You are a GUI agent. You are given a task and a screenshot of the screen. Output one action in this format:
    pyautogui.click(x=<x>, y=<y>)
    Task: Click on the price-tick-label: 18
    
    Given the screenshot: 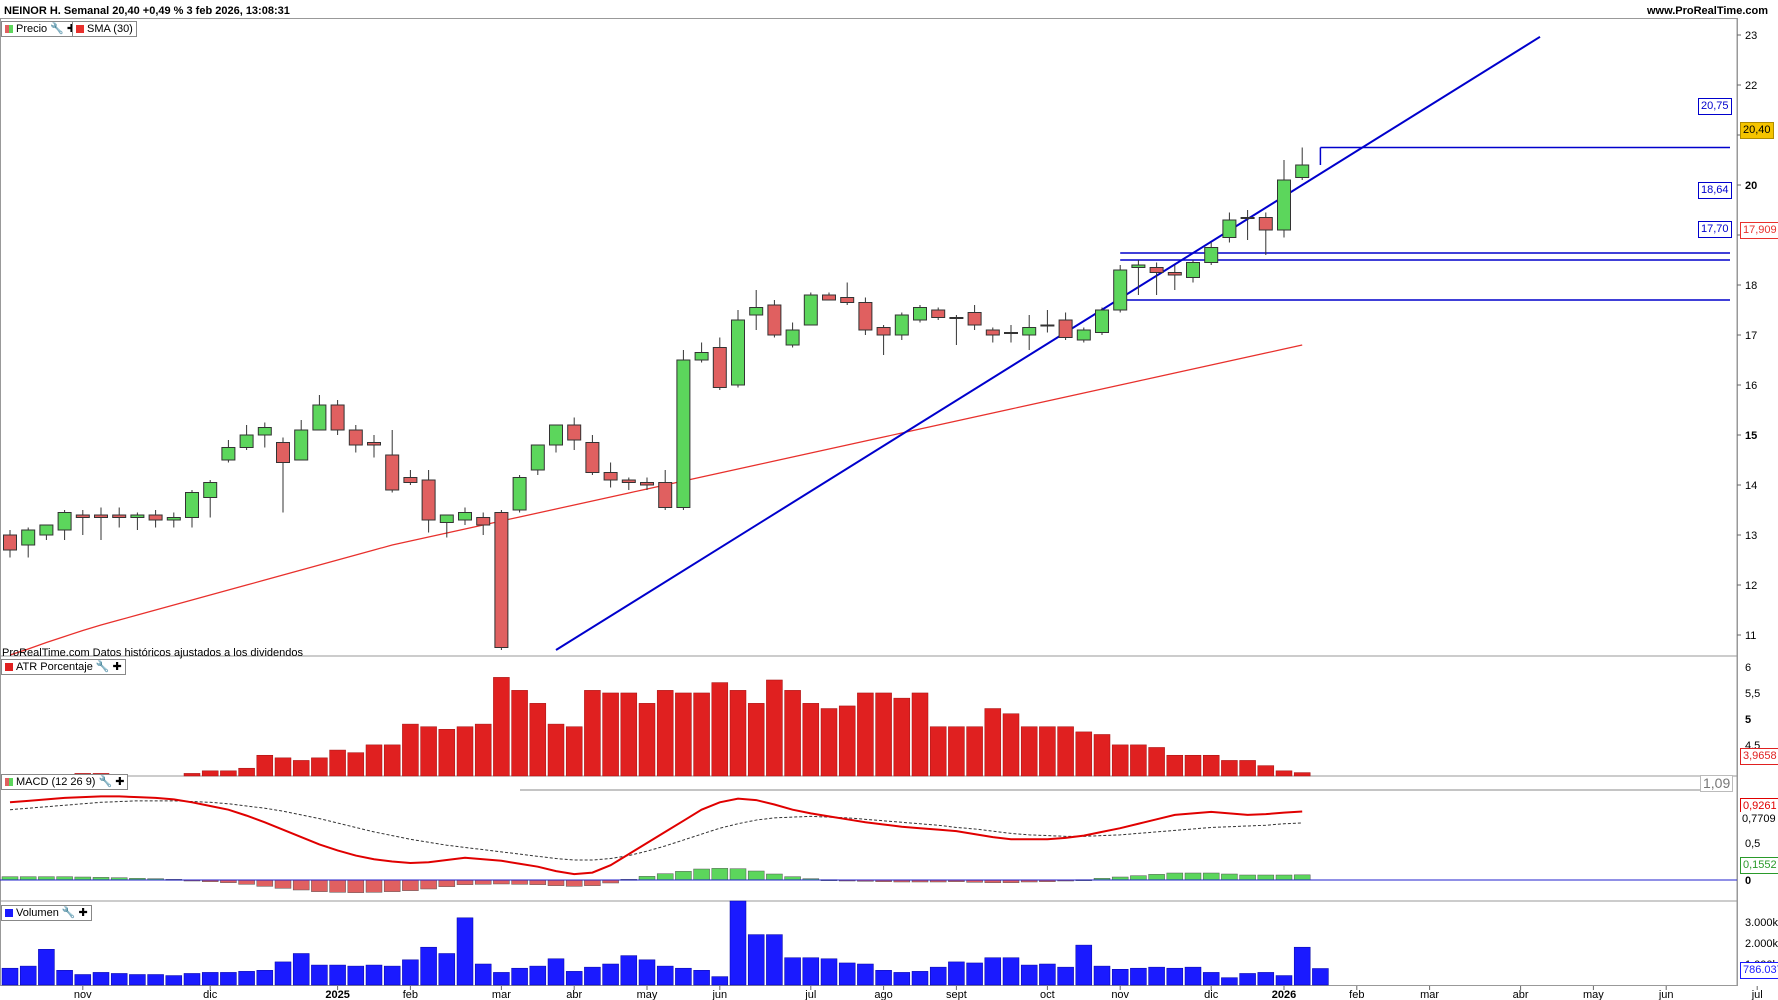 What is the action you would take?
    pyautogui.click(x=1751, y=286)
    